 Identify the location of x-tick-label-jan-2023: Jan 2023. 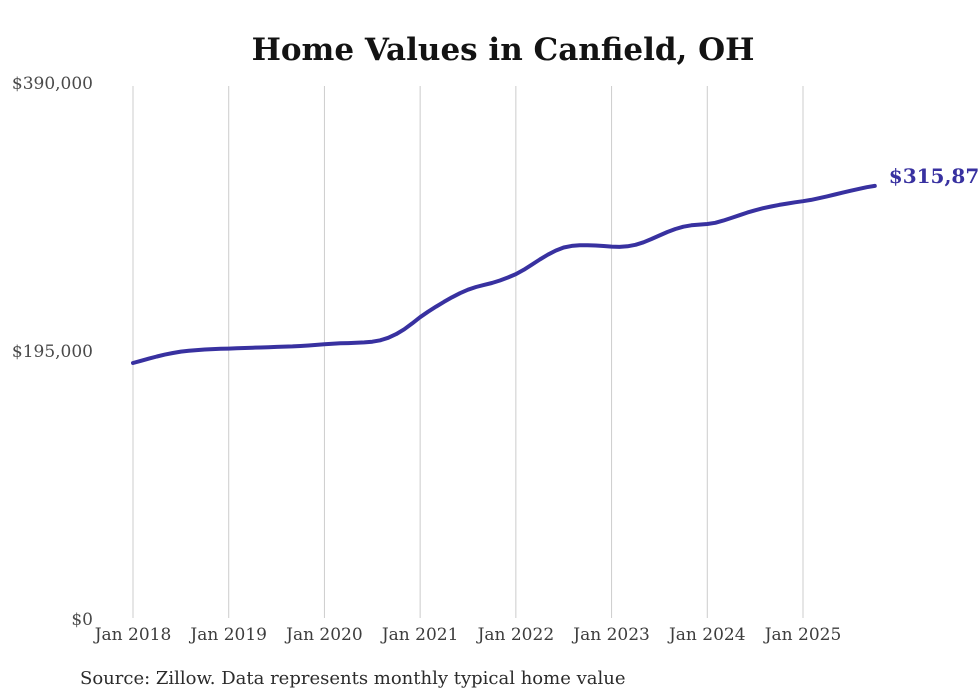
(610, 635).